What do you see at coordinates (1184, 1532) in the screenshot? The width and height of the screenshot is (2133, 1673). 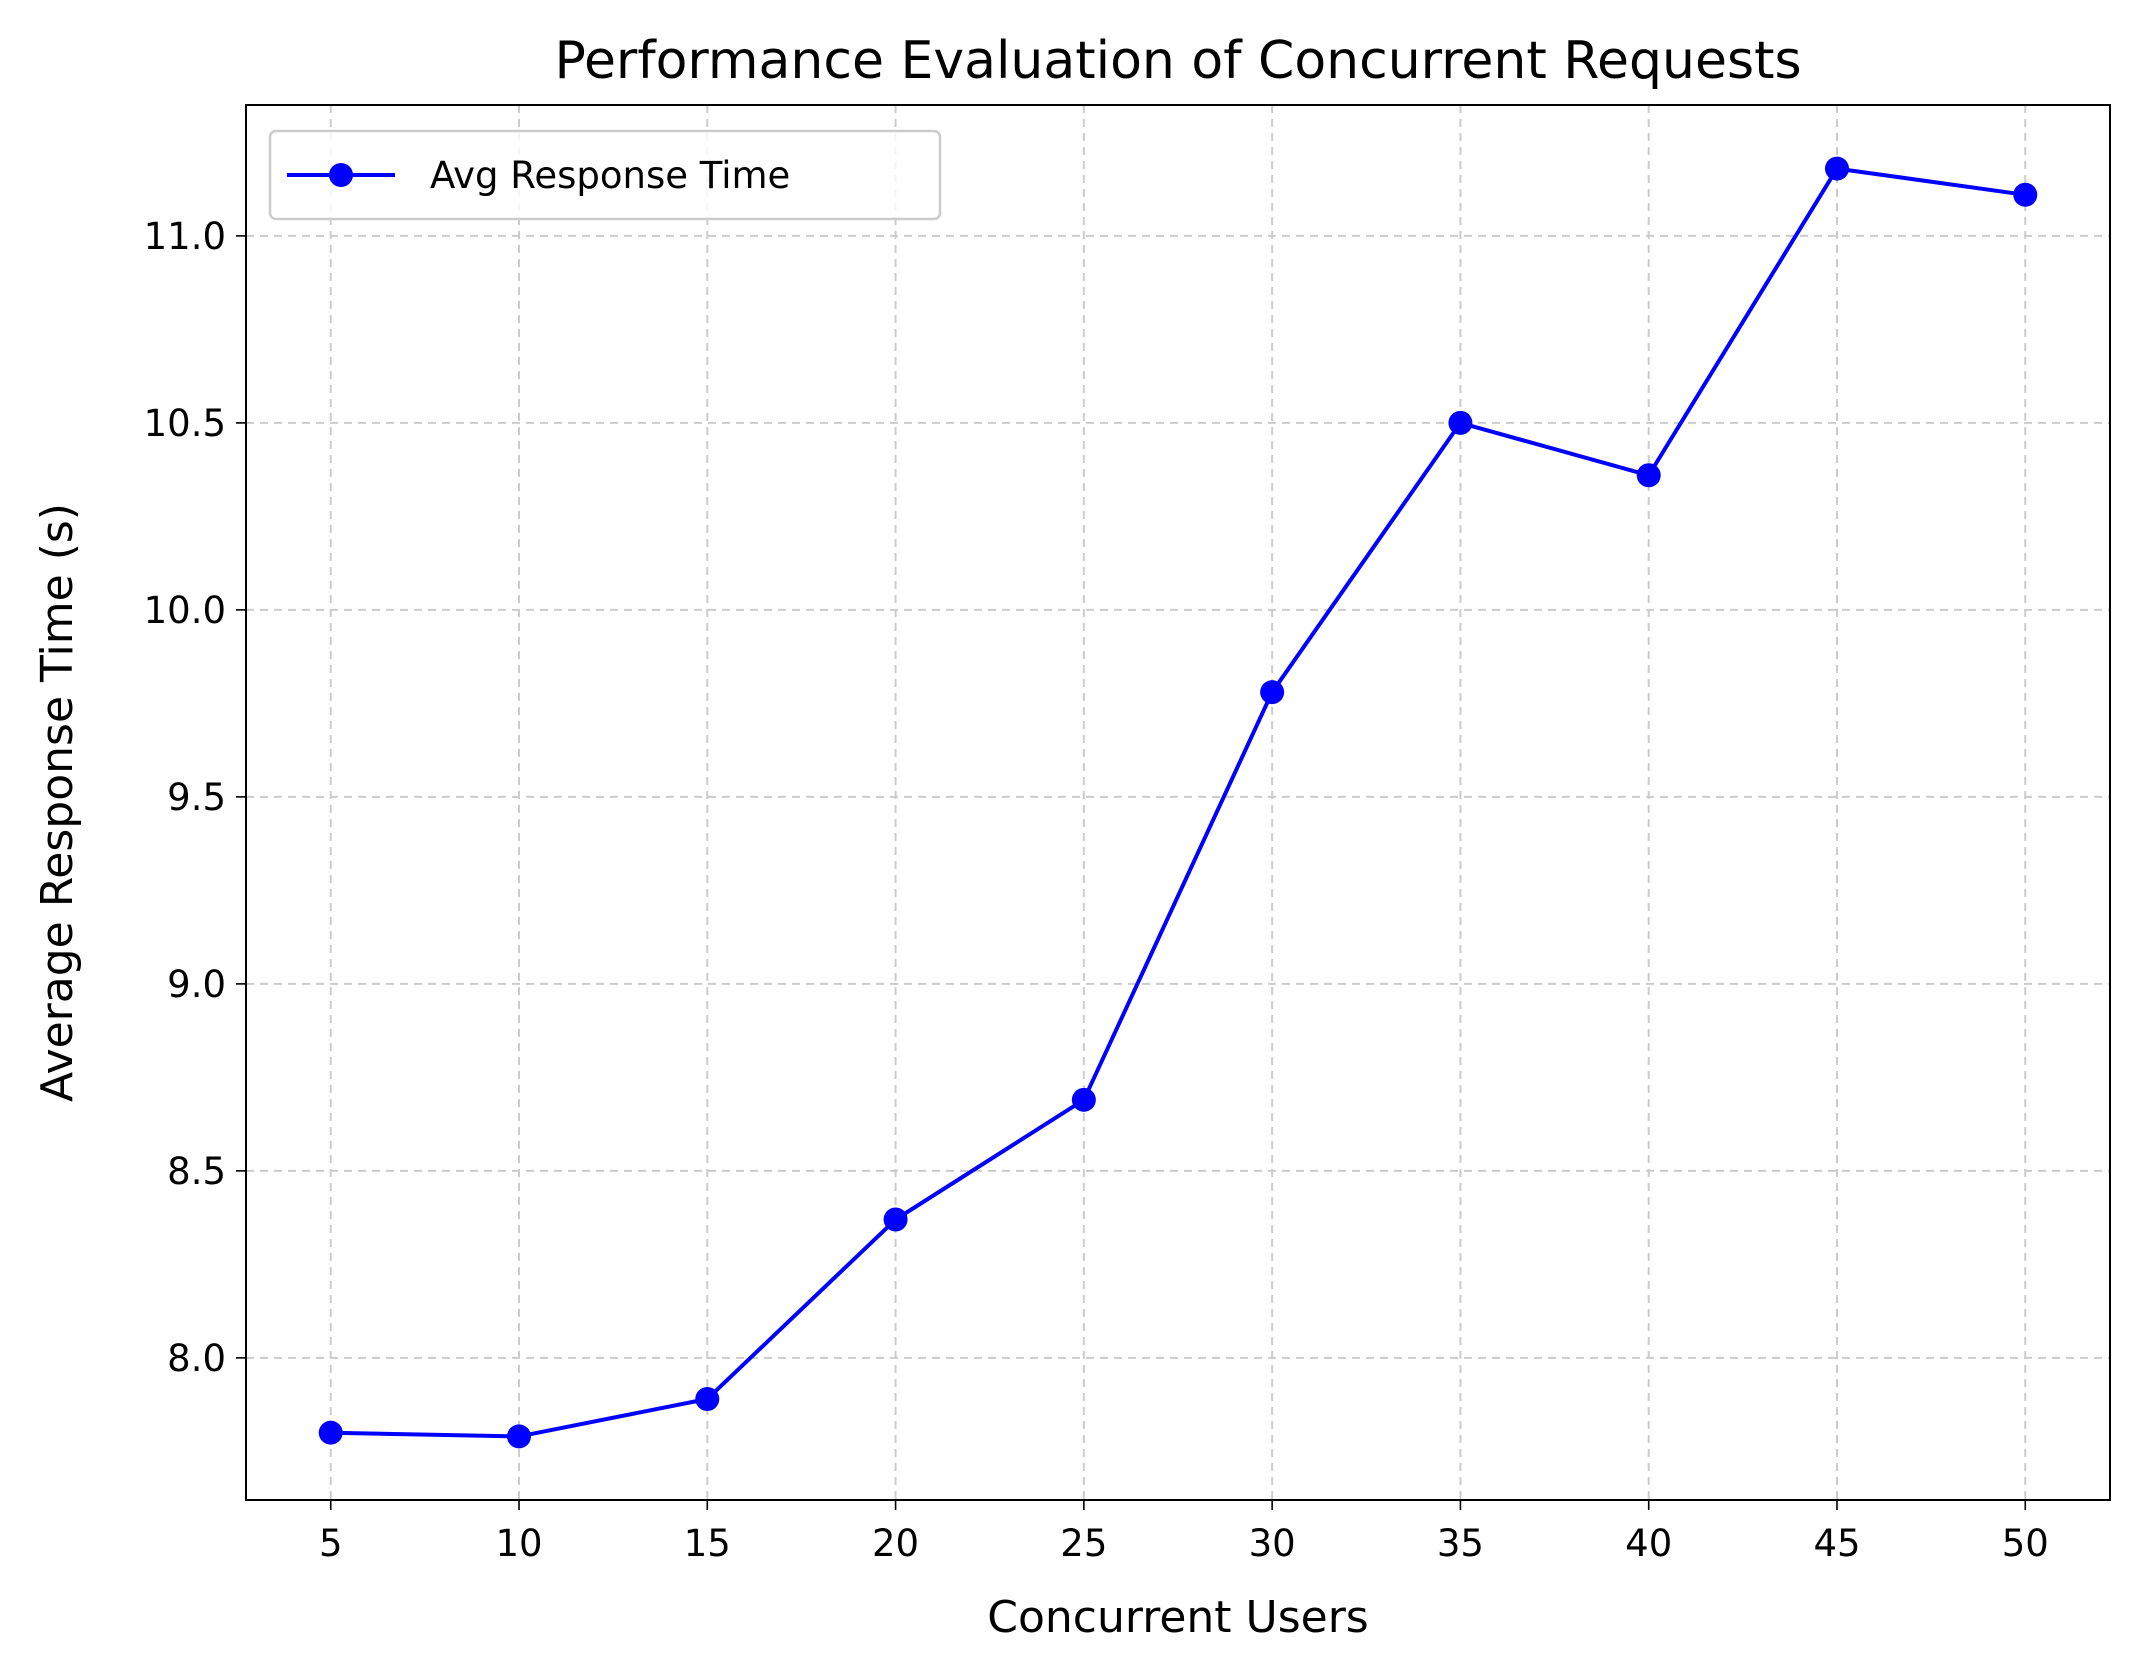 I see `x-axis-ticks: 5 10 15 20 25 30 35 40 45 50` at bounding box center [1184, 1532].